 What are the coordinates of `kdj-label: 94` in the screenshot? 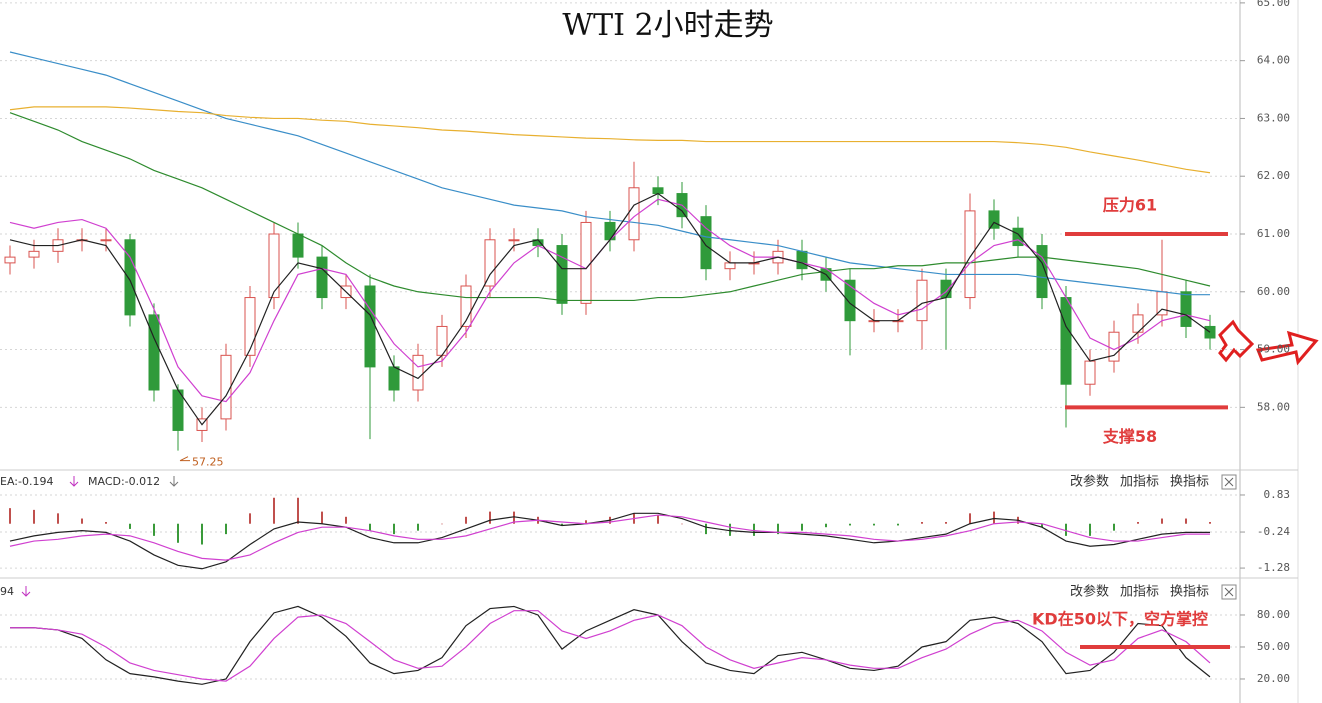 It's located at (7, 591).